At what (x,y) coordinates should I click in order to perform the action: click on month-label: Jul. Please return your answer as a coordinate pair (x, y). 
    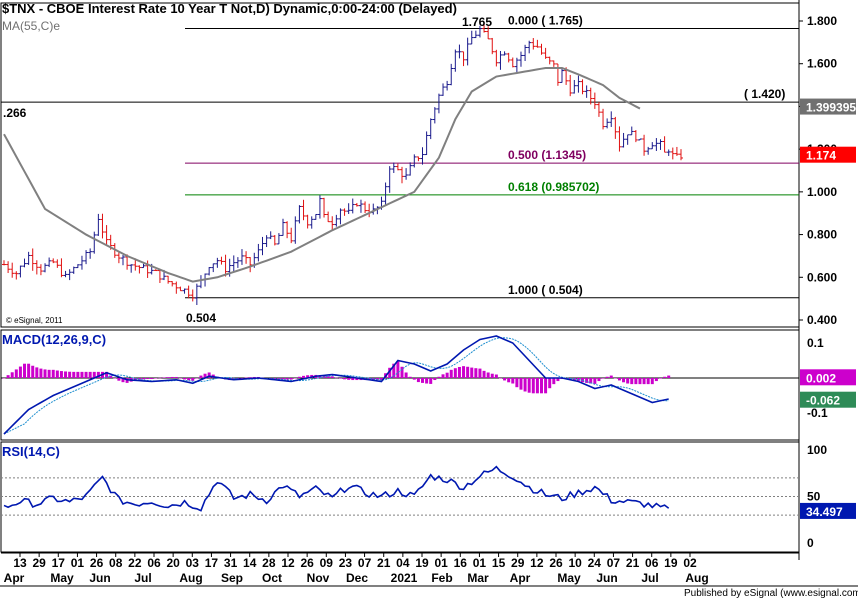
    Looking at the image, I should click on (649, 578).